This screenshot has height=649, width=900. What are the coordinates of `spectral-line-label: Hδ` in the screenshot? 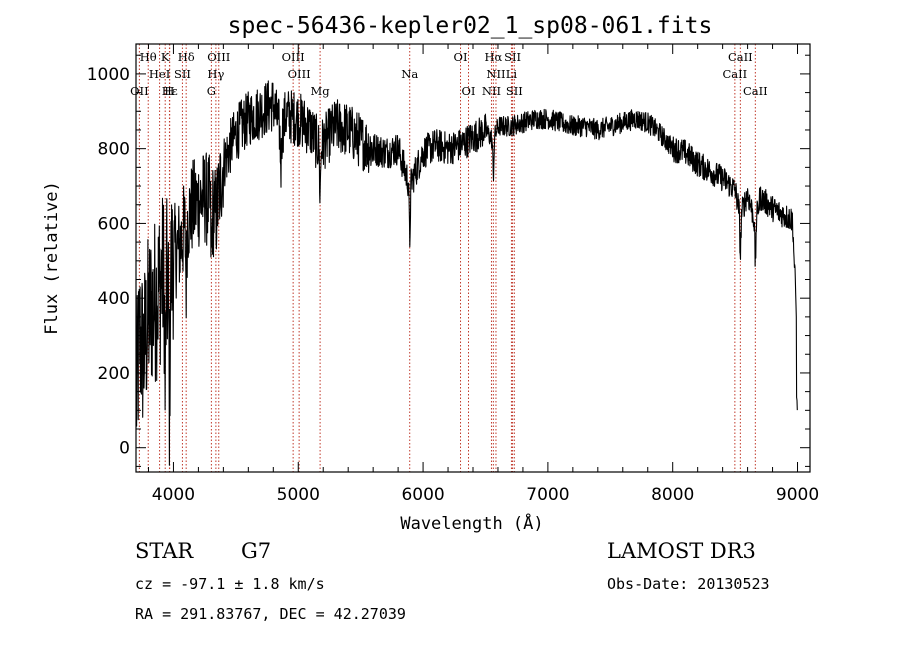 It's located at (186, 57).